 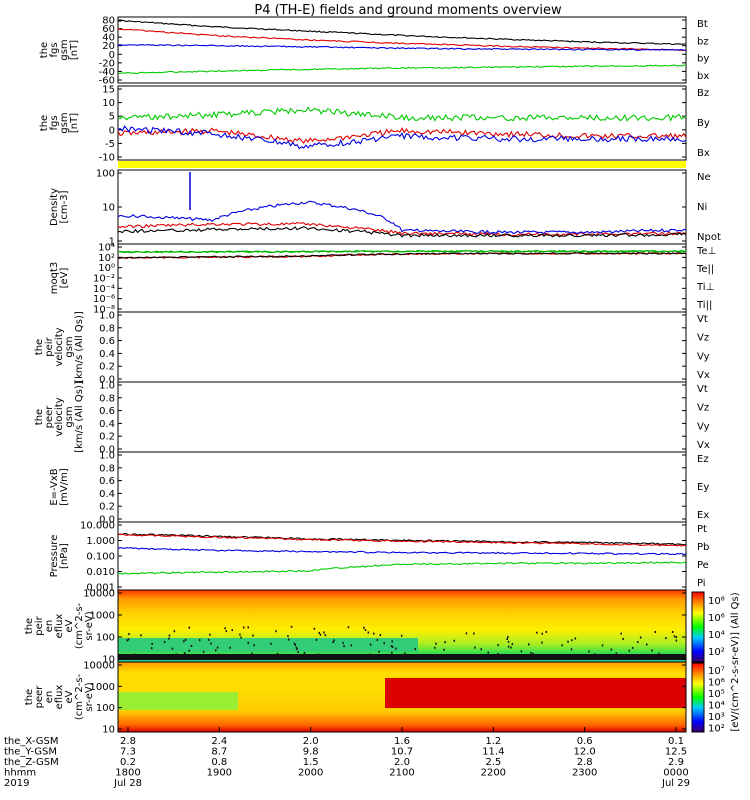 I want to click on legend-label: Vt, so click(x=702, y=319).